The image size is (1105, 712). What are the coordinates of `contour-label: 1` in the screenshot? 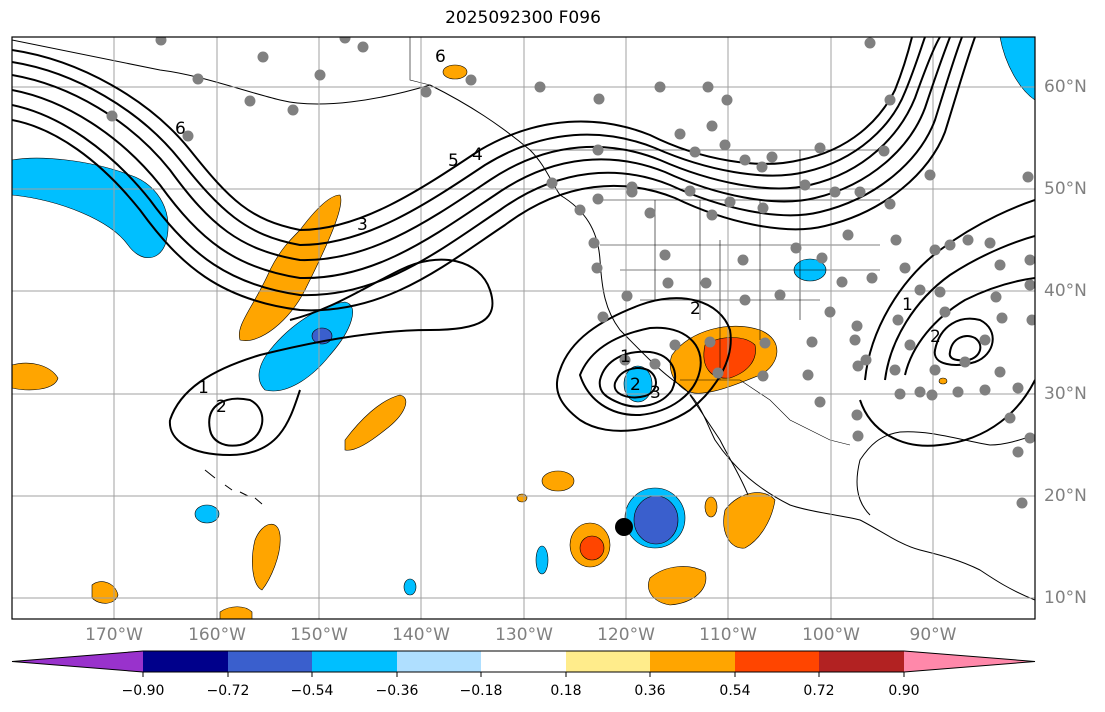 It's located at (625, 357).